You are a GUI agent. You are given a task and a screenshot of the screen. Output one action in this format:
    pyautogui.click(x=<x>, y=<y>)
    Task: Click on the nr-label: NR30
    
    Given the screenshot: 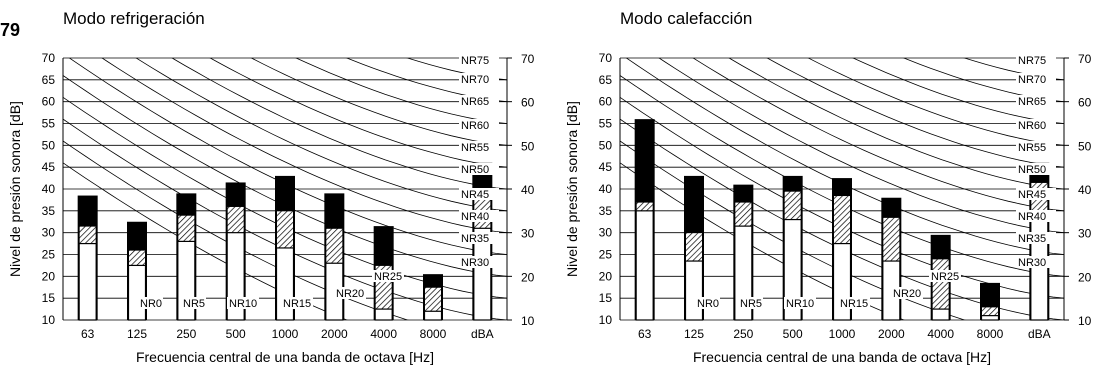 What is the action you would take?
    pyautogui.click(x=475, y=263)
    